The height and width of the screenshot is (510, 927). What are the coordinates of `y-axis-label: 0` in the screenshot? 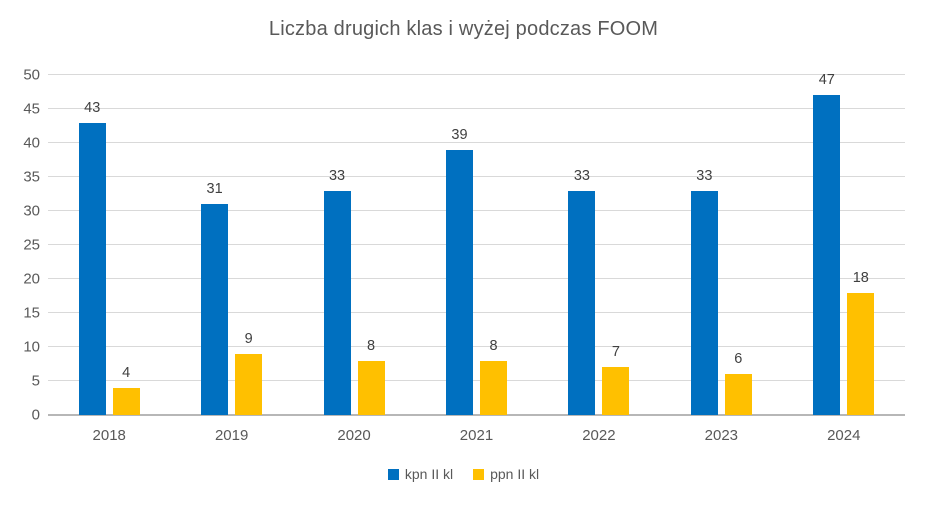 It's located at (35, 415).